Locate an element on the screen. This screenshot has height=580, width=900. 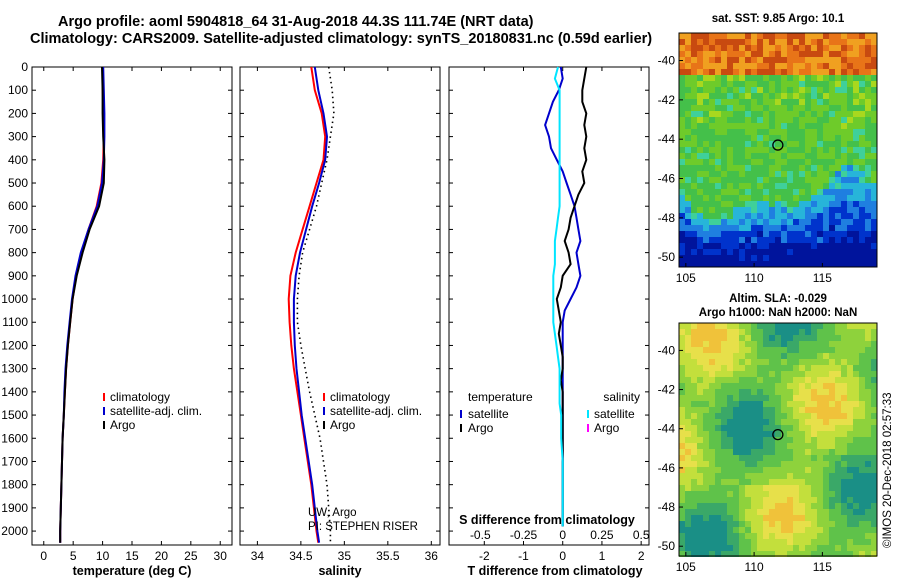
y-tick-label: 200 is located at coordinates (18, 113).